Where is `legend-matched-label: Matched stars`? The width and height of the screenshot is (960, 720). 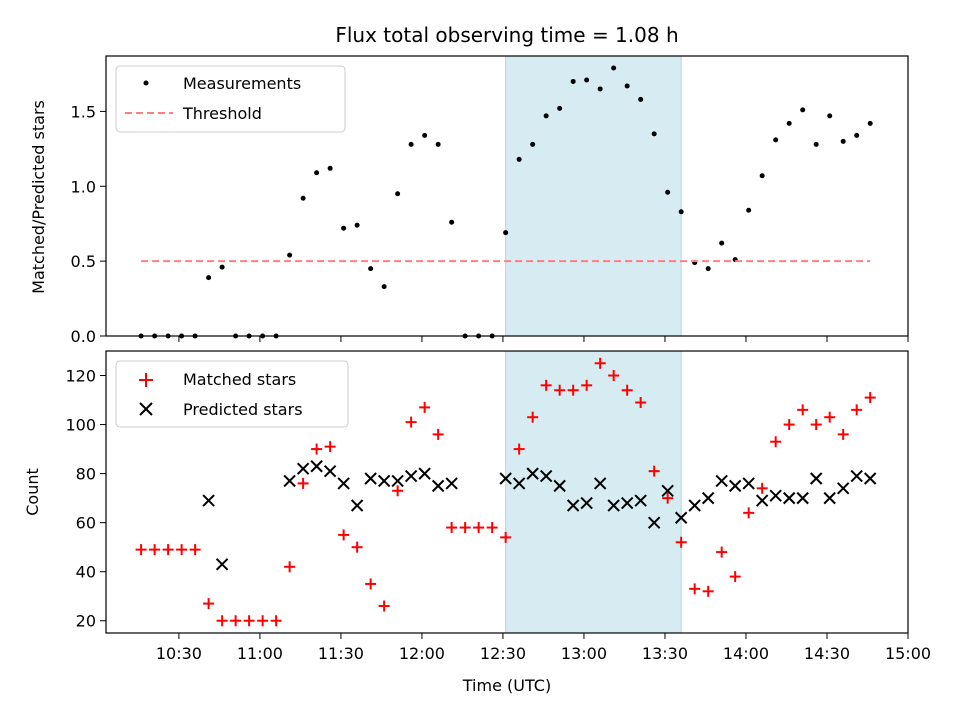 legend-matched-label: Matched stars is located at coordinates (239, 379).